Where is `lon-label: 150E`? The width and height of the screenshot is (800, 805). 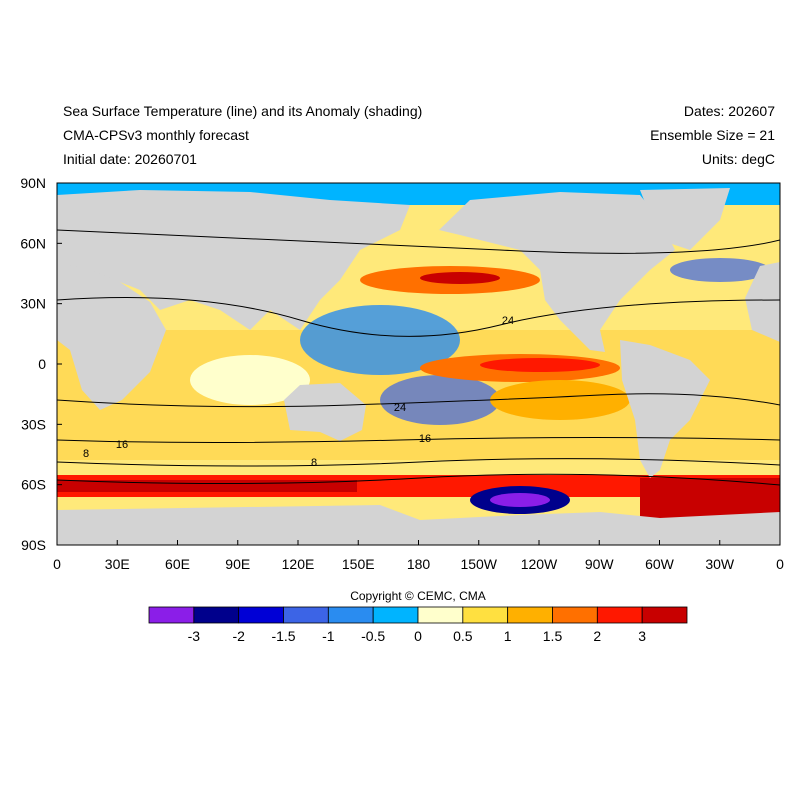 lon-label: 150E is located at coordinates (358, 564).